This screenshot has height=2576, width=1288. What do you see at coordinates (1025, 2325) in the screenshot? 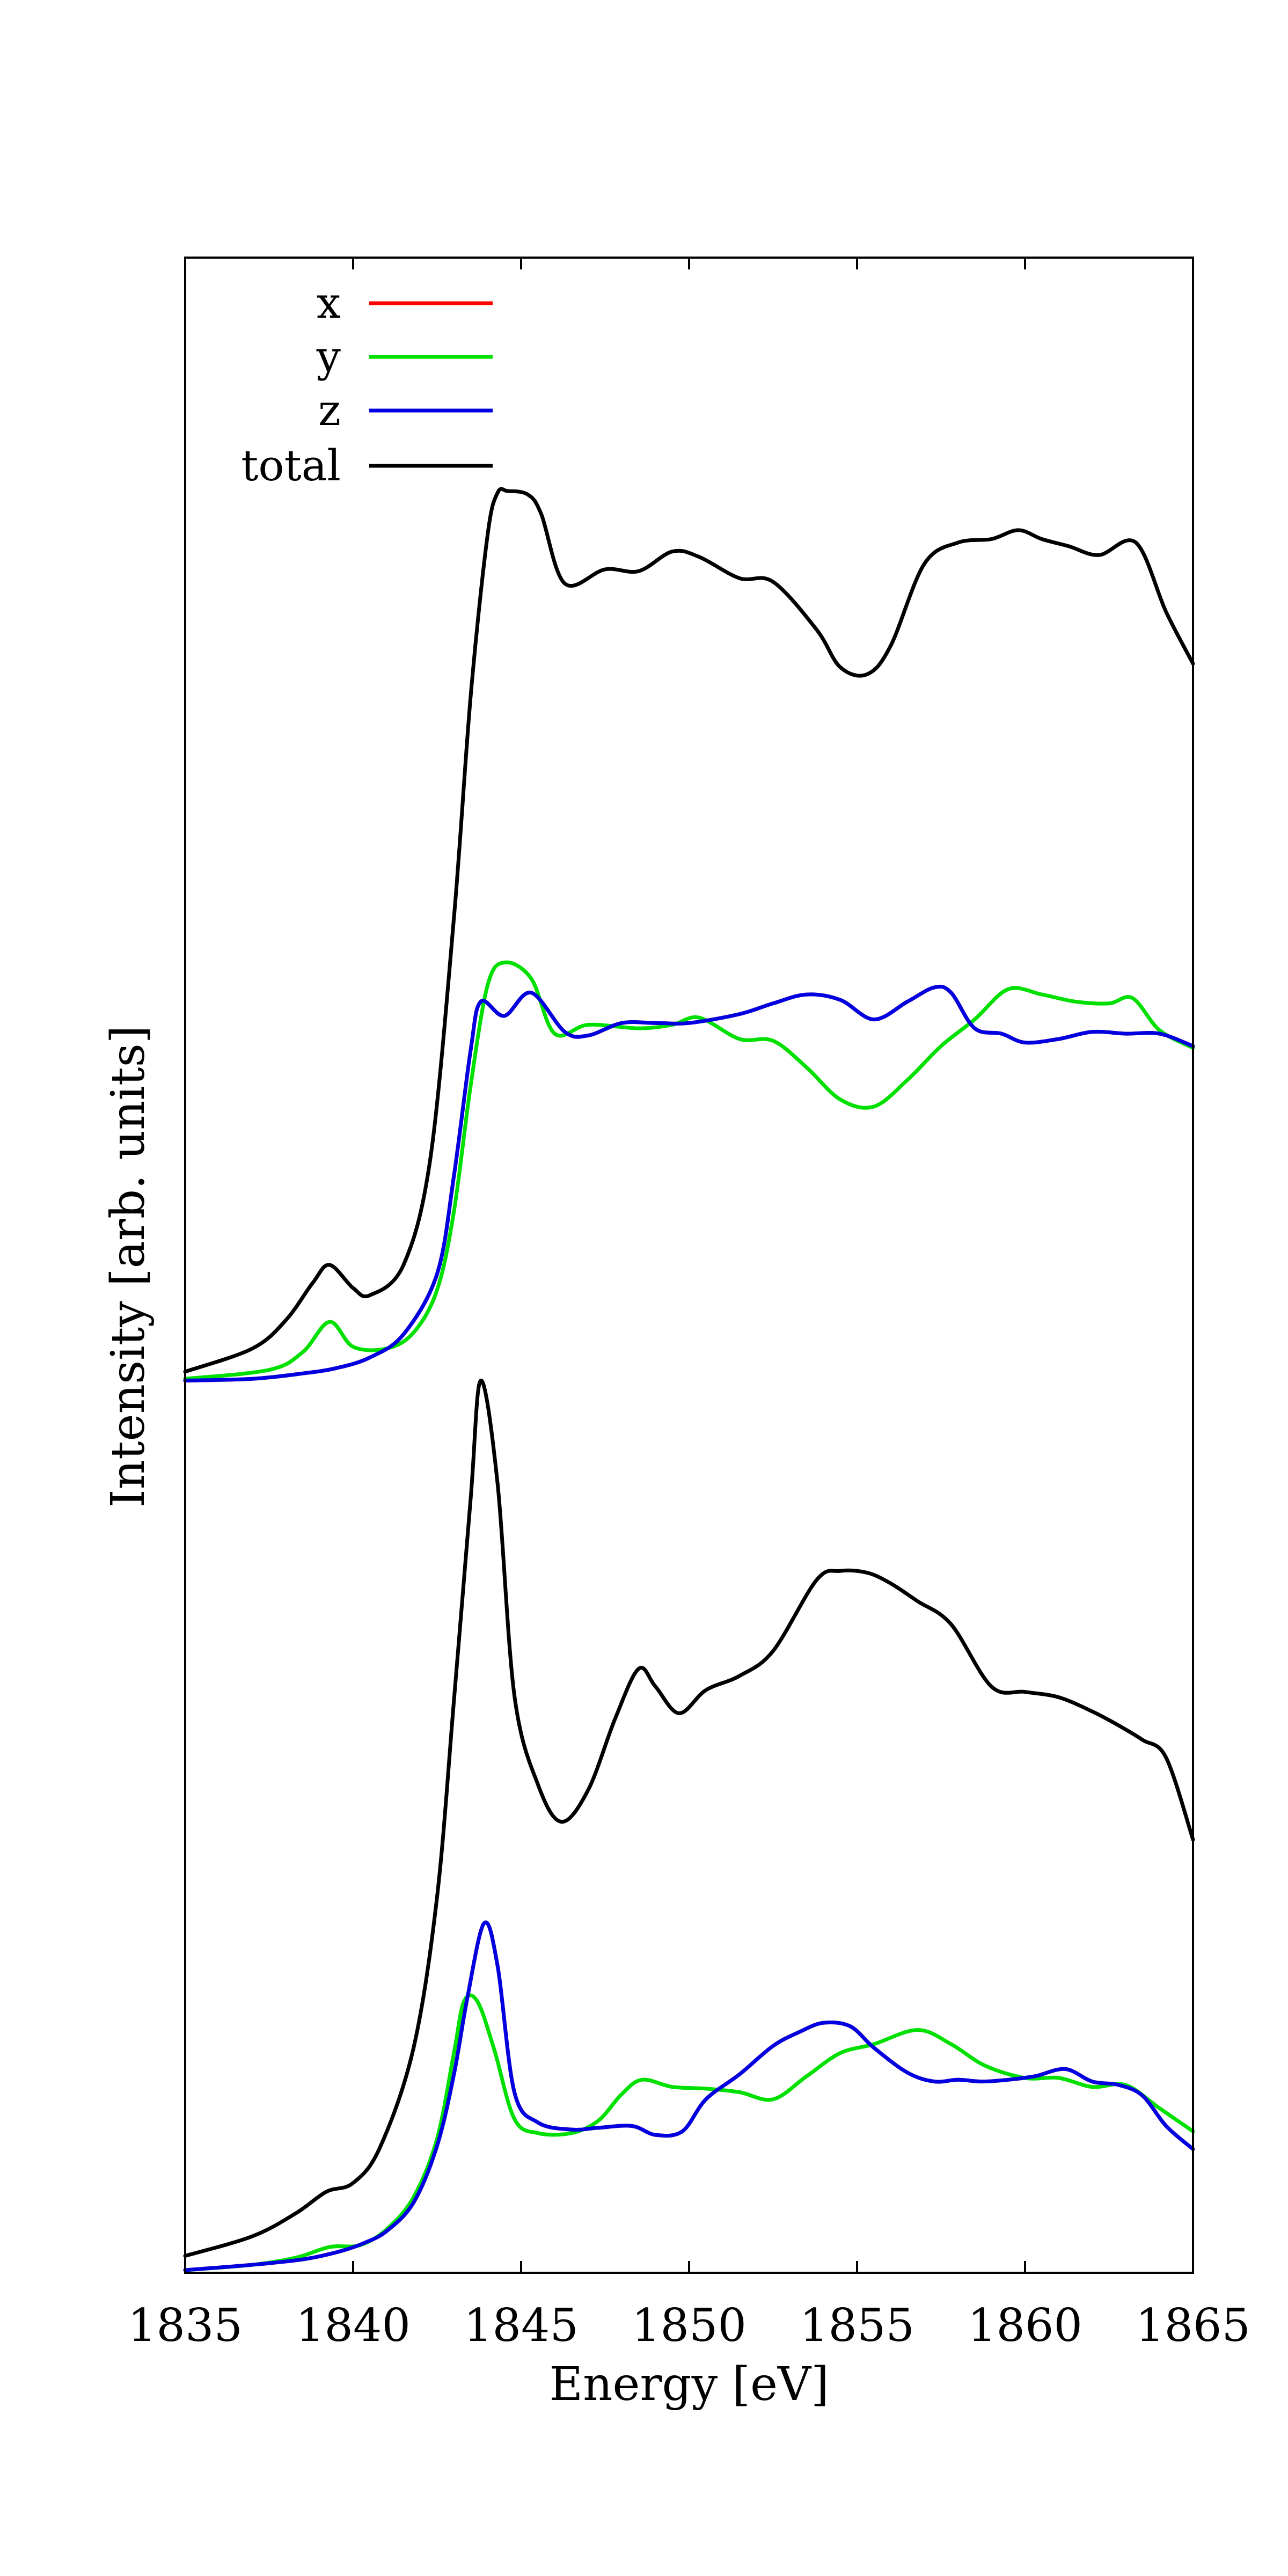
I see `x-tick-label-1860: 1860` at bounding box center [1025, 2325].